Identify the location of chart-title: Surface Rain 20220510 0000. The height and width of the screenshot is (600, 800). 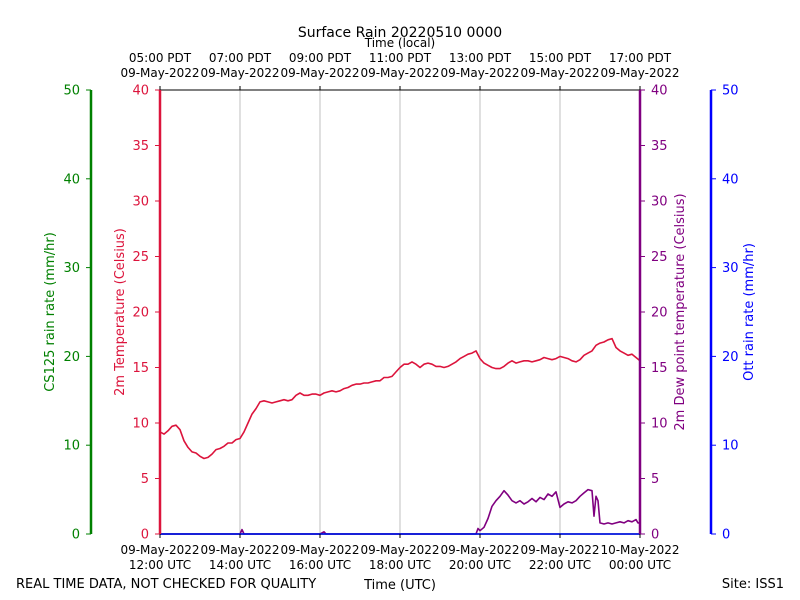
(400, 33).